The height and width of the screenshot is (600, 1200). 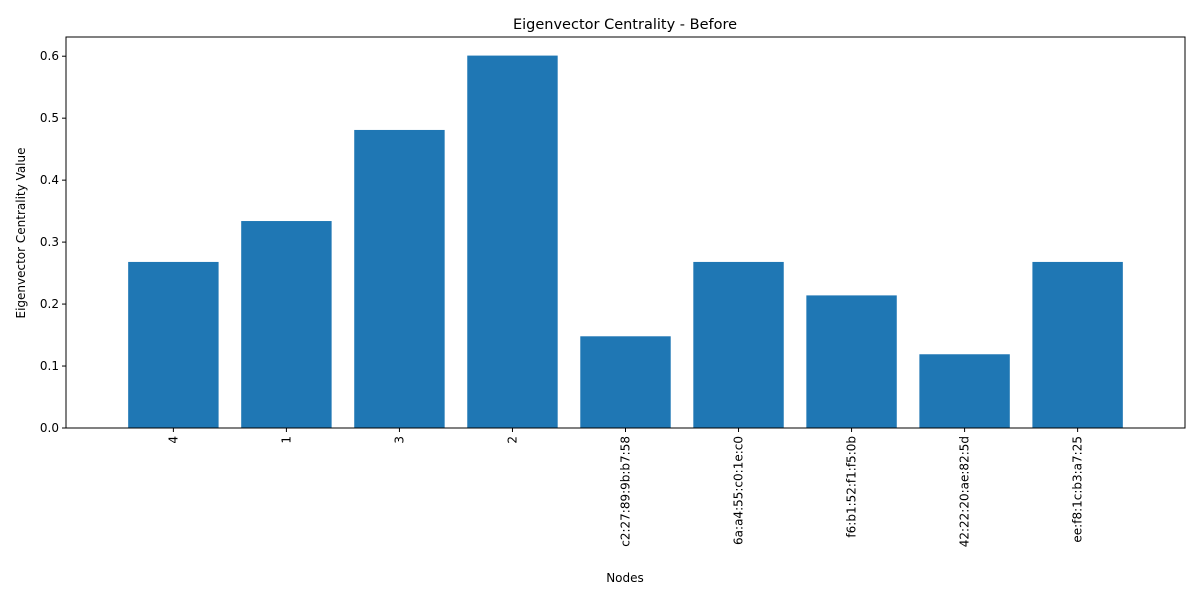 What do you see at coordinates (49, 428) in the screenshot?
I see `y-tick-label: 0.0` at bounding box center [49, 428].